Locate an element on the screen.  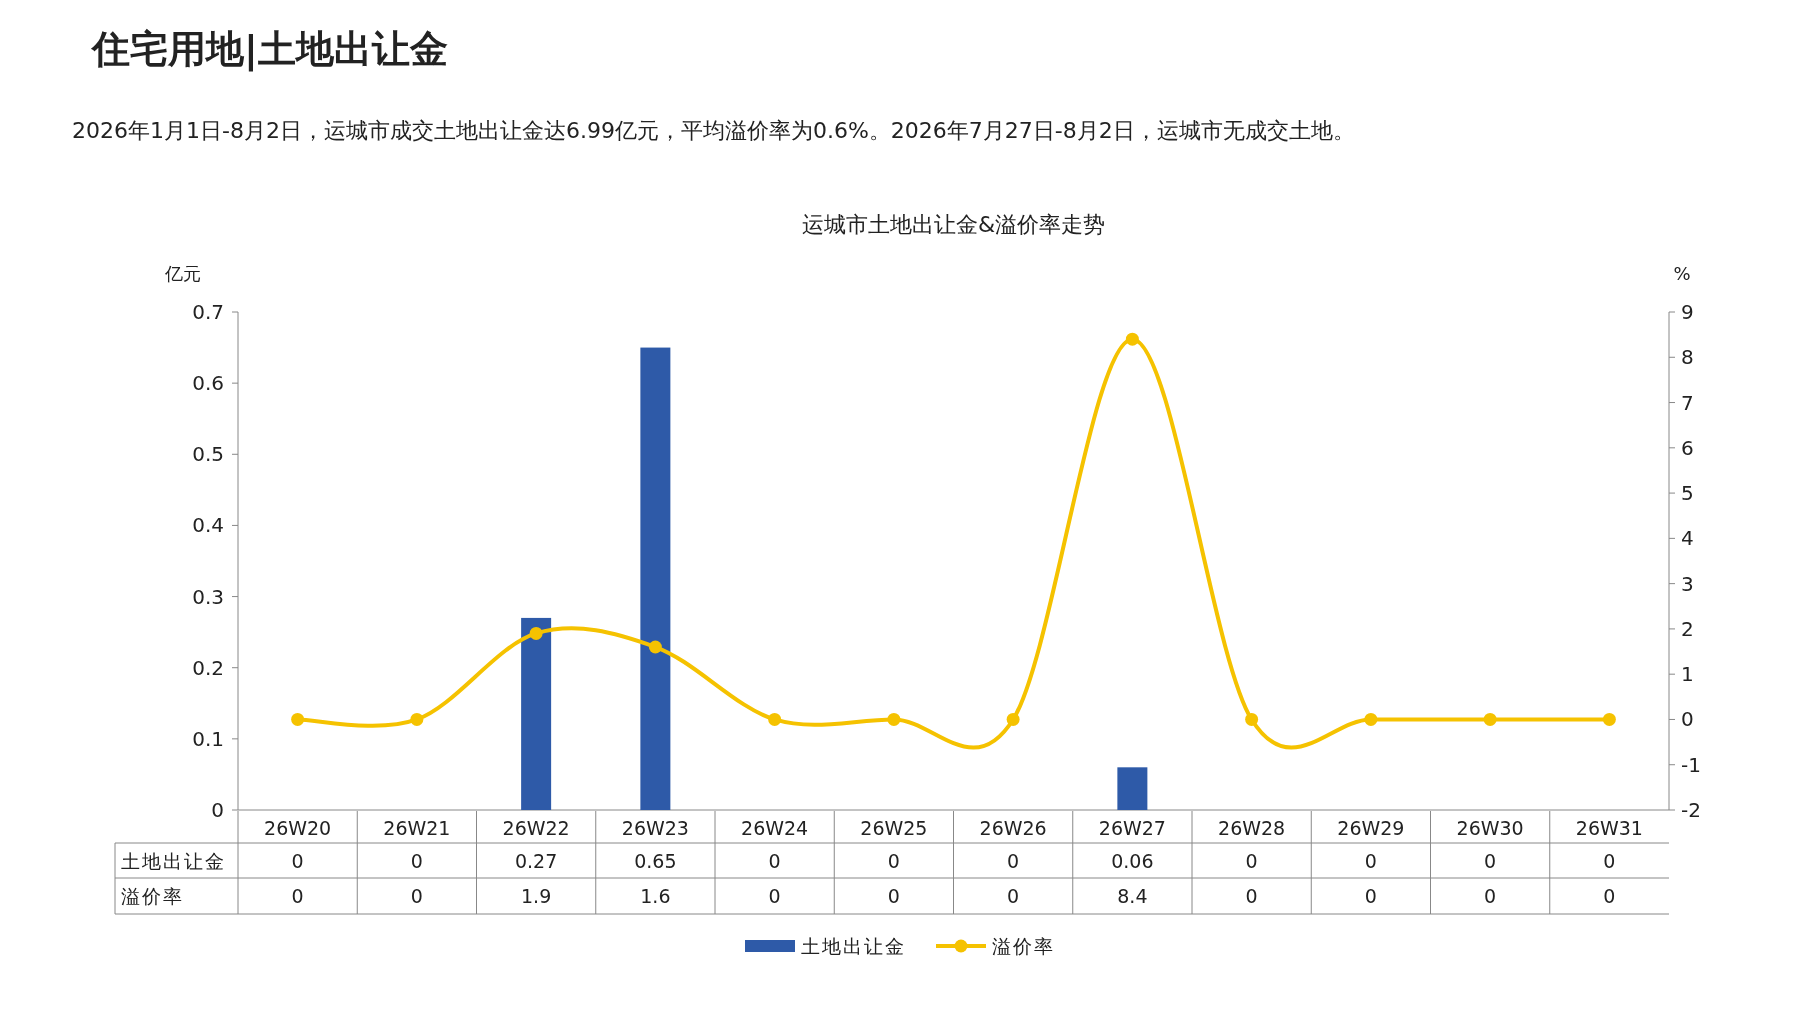
y2-tick-label: -2 is located at coordinates (1691, 810).